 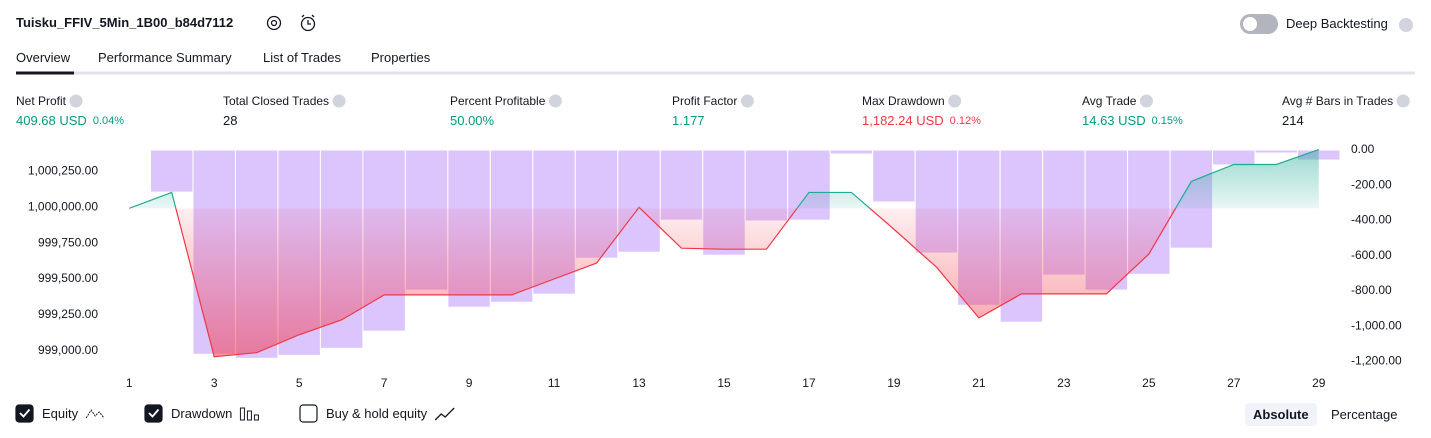 What do you see at coordinates (125, 22) in the screenshot?
I see `strategy-title: Tuisku_FFIV_5Min_1B00_b84d7112` at bounding box center [125, 22].